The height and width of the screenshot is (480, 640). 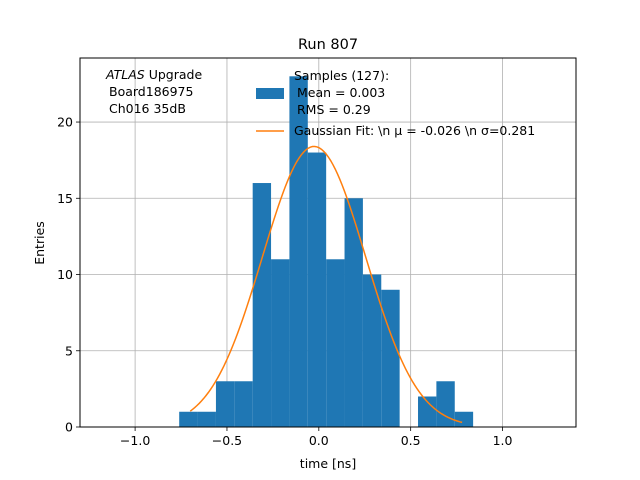 What do you see at coordinates (39, 243) in the screenshot?
I see `y-axis-label: Entries` at bounding box center [39, 243].